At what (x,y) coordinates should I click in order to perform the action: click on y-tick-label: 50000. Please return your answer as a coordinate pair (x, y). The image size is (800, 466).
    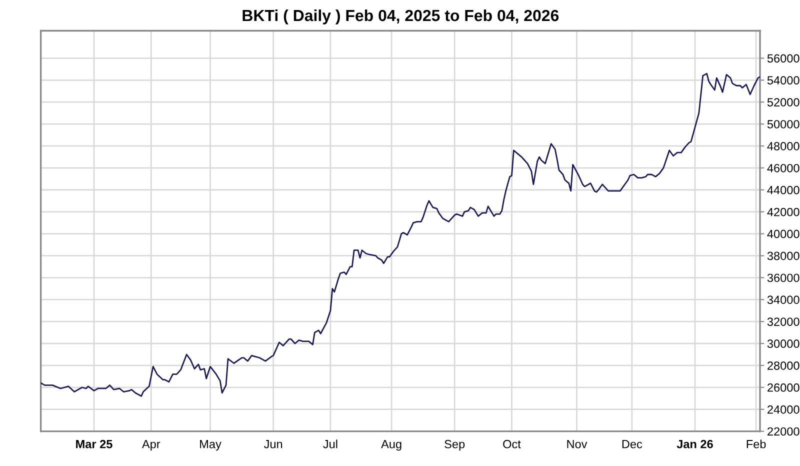
    Looking at the image, I should click on (783, 124).